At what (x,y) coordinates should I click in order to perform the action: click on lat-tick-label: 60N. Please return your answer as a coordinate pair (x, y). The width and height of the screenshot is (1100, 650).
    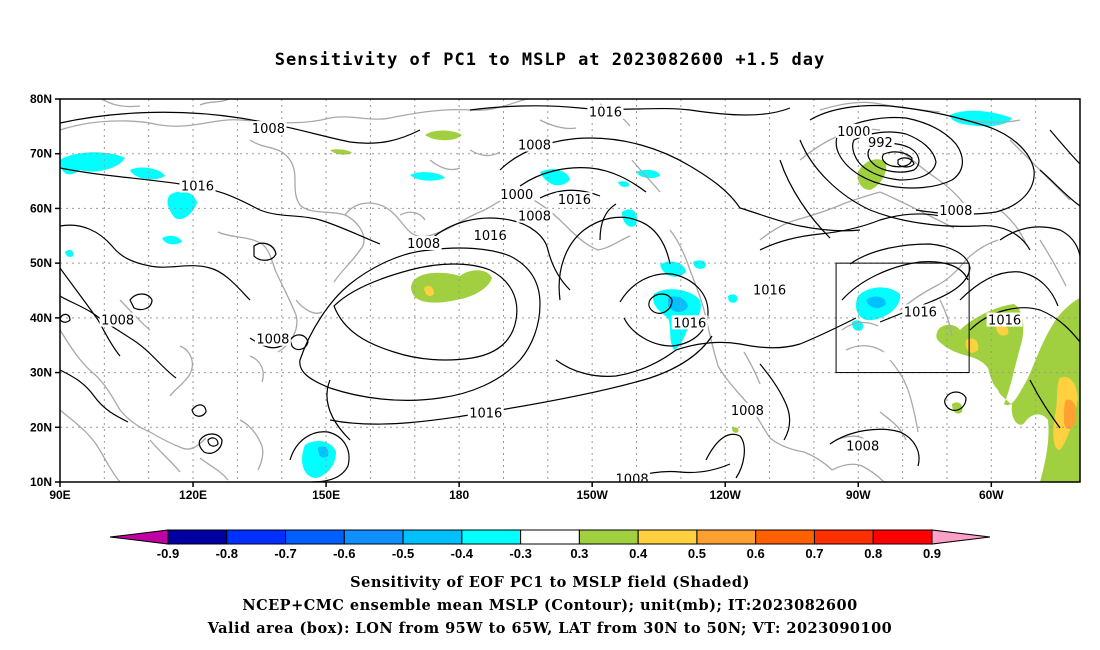
    Looking at the image, I should click on (41, 208).